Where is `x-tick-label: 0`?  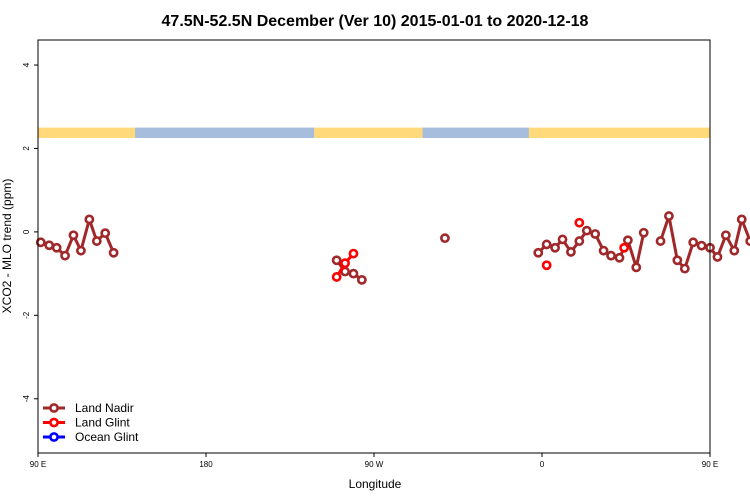 x-tick-label: 0 is located at coordinates (542, 464).